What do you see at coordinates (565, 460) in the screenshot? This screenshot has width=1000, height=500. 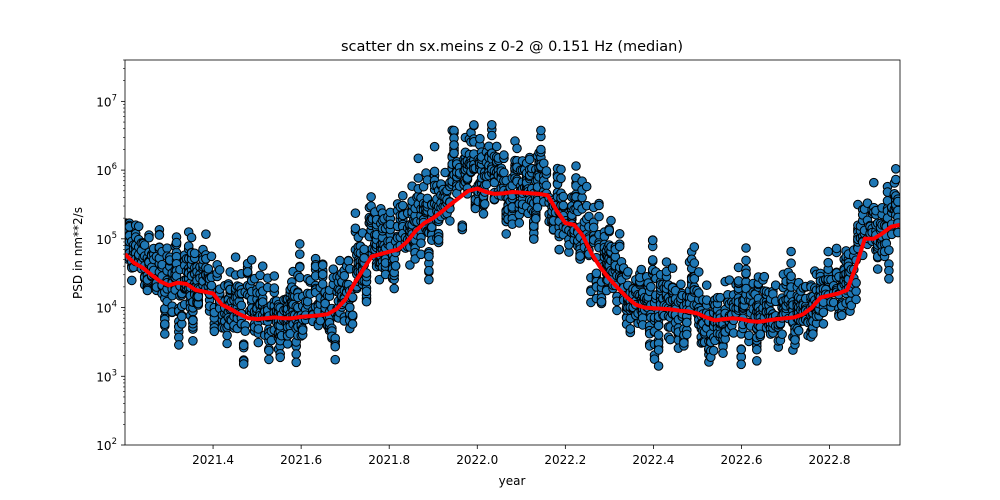 I see `x-tick-label: 2022.2` at bounding box center [565, 460].